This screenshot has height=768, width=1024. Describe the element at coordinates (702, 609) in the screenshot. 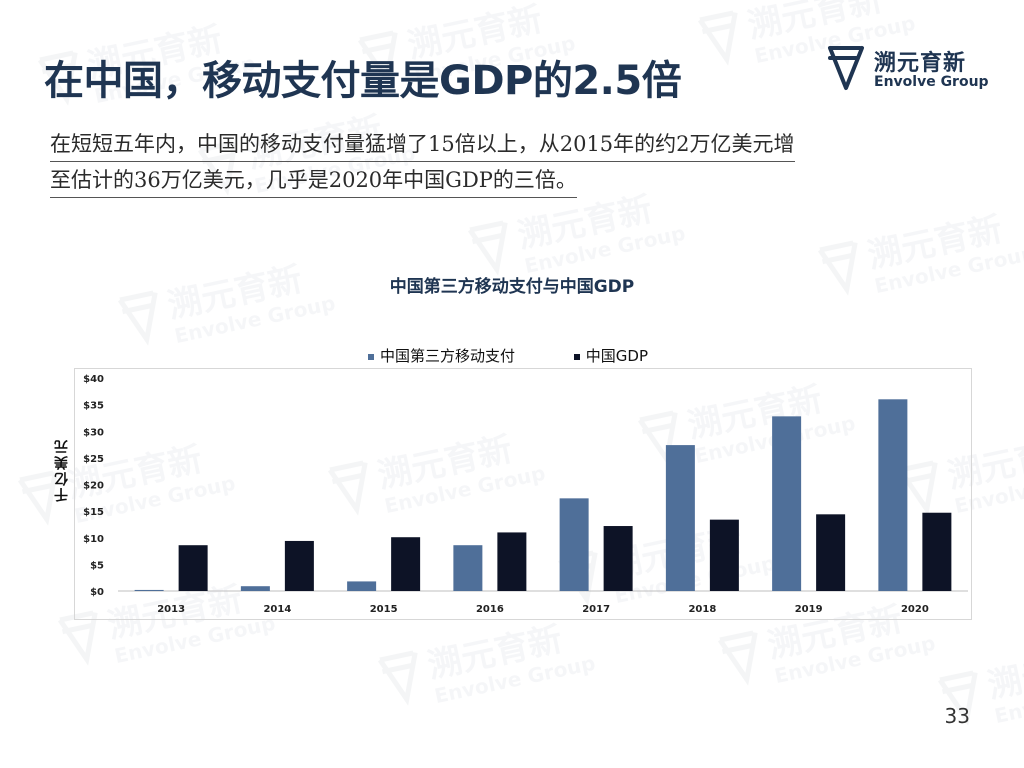

I see `x-tick-label: 2018` at that location.